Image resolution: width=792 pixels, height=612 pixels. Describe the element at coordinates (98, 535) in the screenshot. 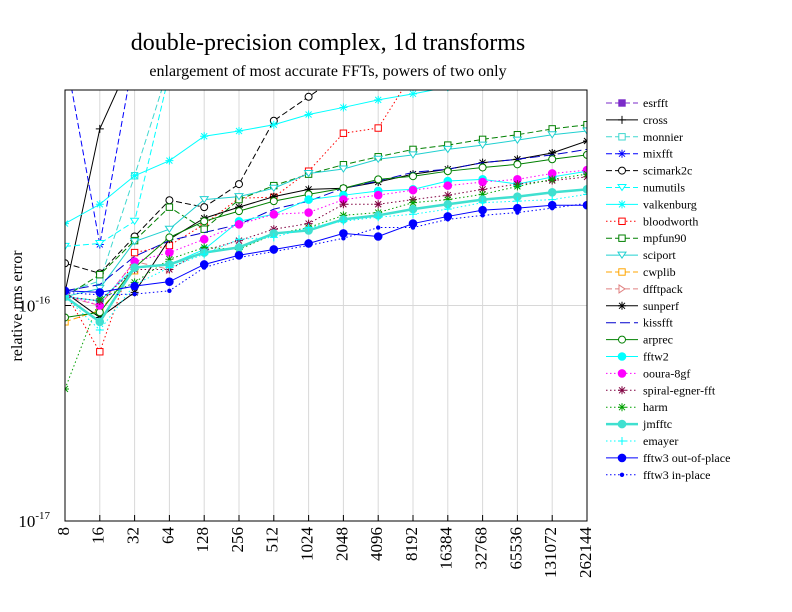

I see `x-tick-label: 16` at that location.